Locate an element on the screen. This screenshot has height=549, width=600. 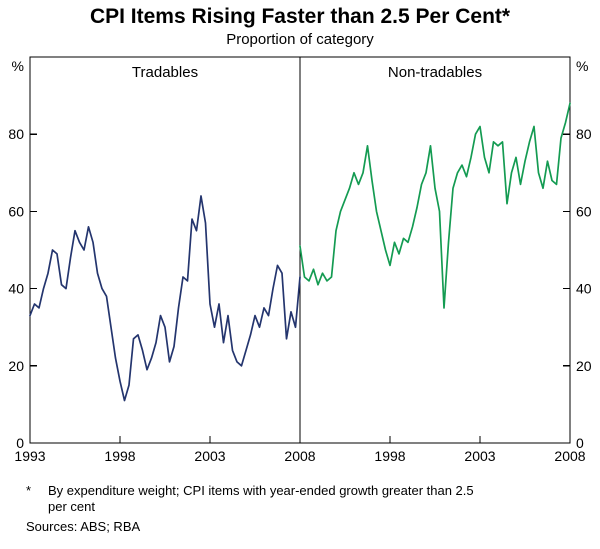
x-tick-label-non-tradables: 2003 is located at coordinates (479, 456).